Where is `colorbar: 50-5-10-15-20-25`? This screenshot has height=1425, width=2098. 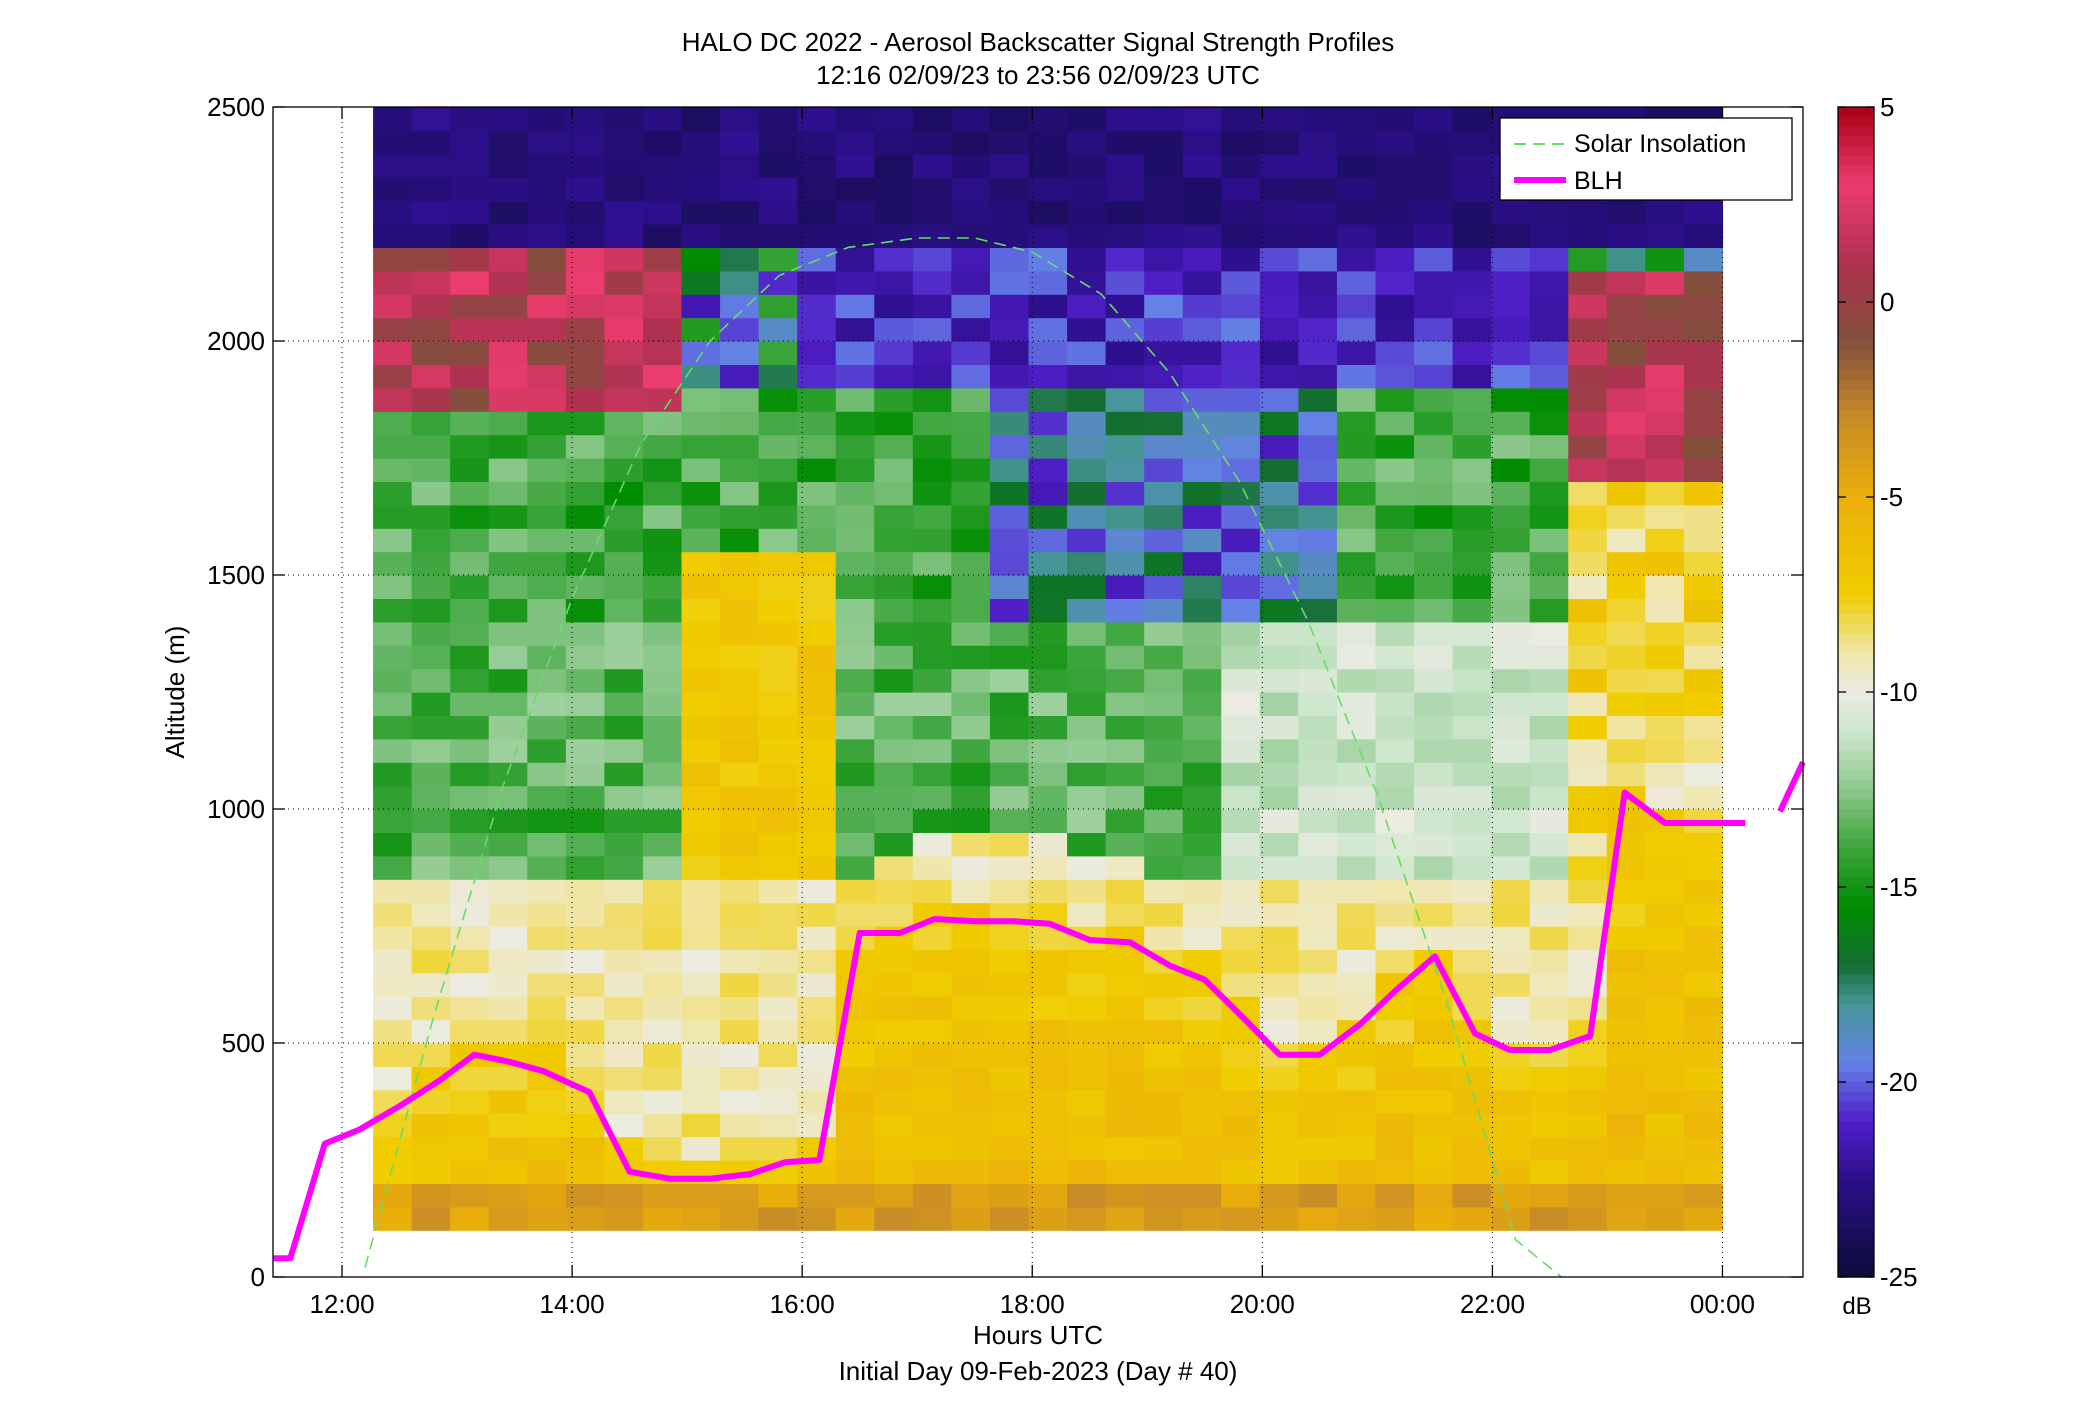
colorbar: 50-5-10-15-20-25 is located at coordinates (1878, 692).